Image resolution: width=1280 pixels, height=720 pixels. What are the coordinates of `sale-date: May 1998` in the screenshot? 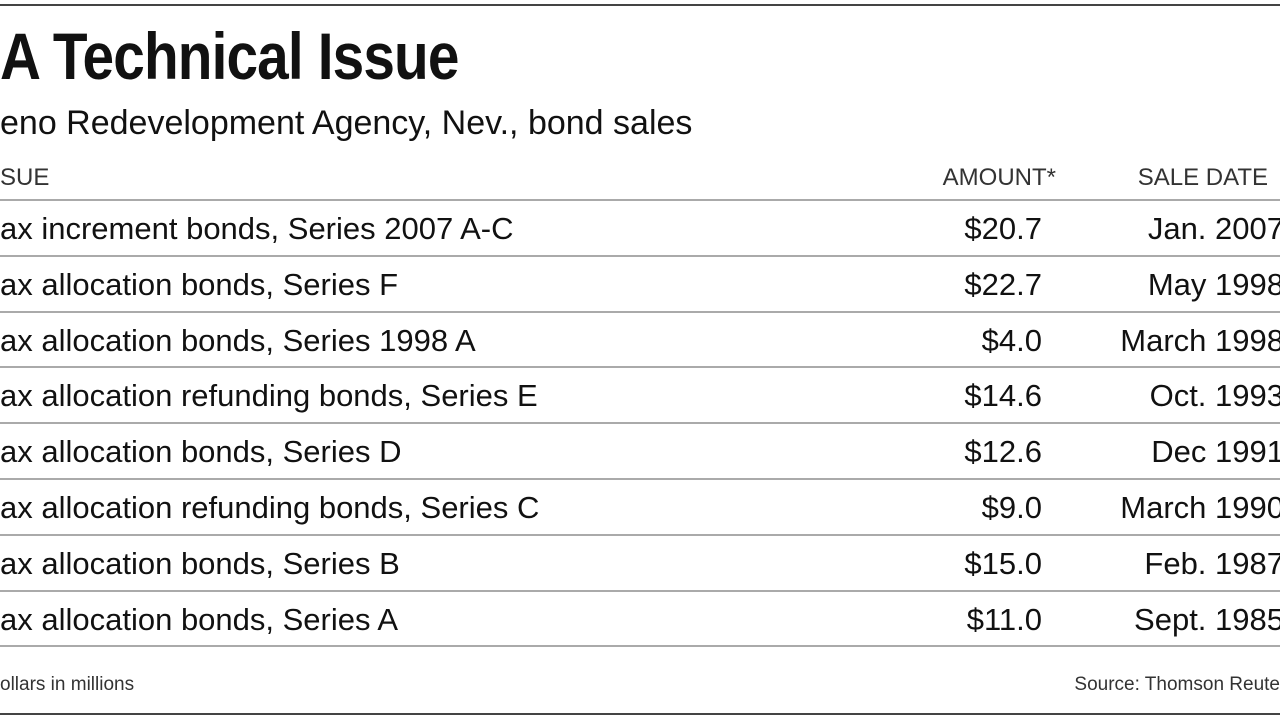 It's located at (1213, 284).